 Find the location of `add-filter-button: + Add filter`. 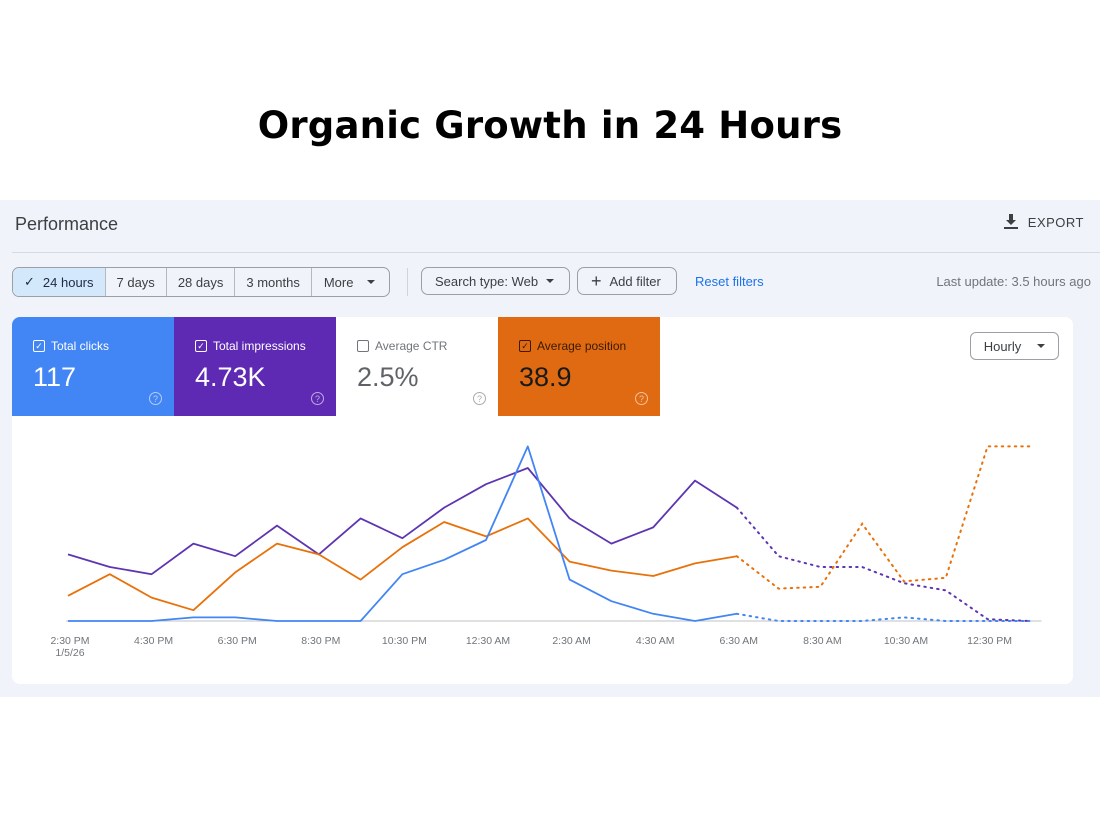

add-filter-button: + Add filter is located at coordinates (627, 281).